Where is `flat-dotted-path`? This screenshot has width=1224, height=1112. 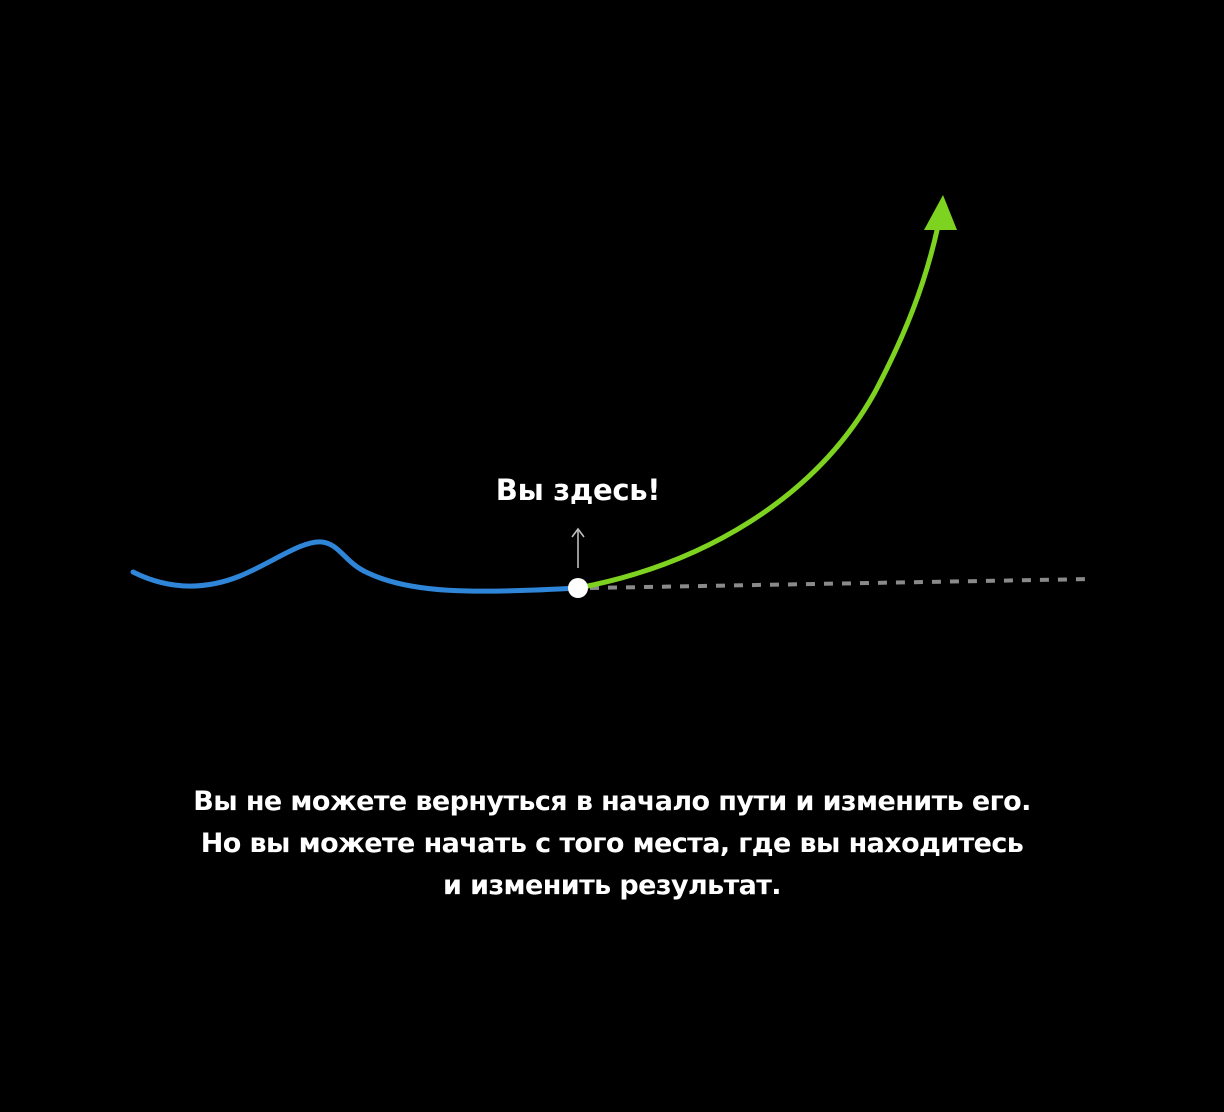
flat-dotted-path is located at coordinates (841, 583).